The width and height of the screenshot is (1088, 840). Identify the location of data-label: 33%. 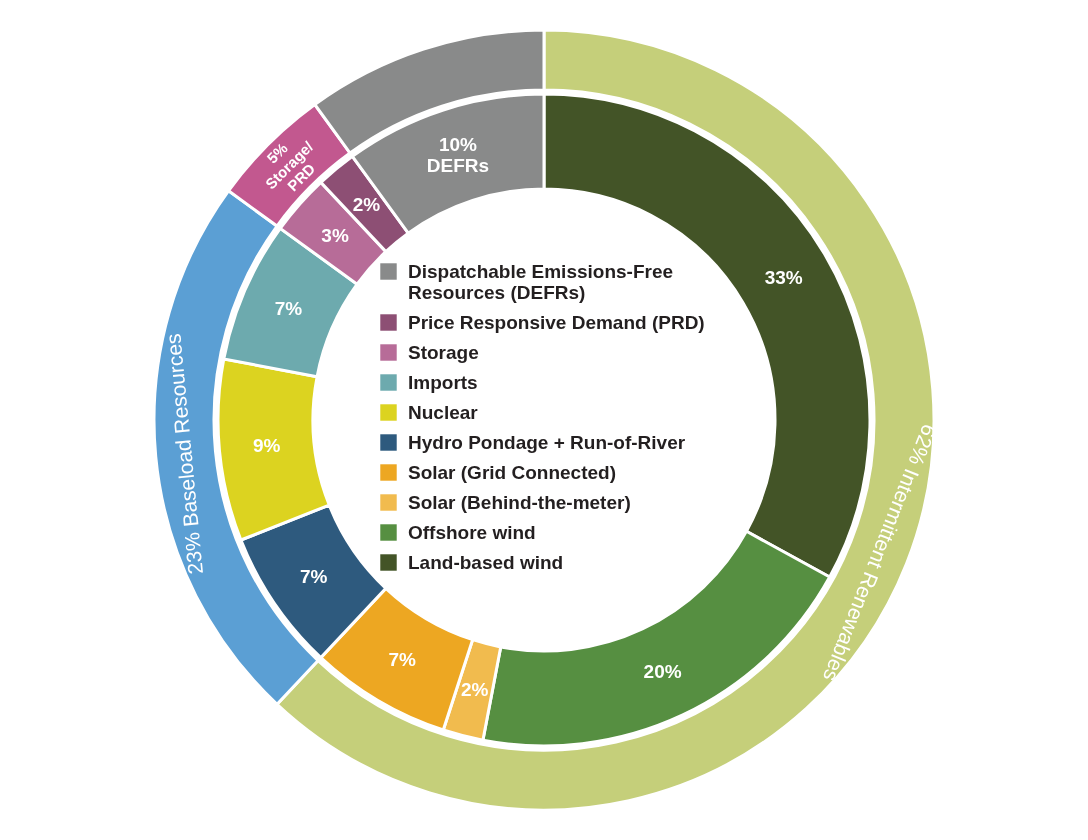
(783, 278).